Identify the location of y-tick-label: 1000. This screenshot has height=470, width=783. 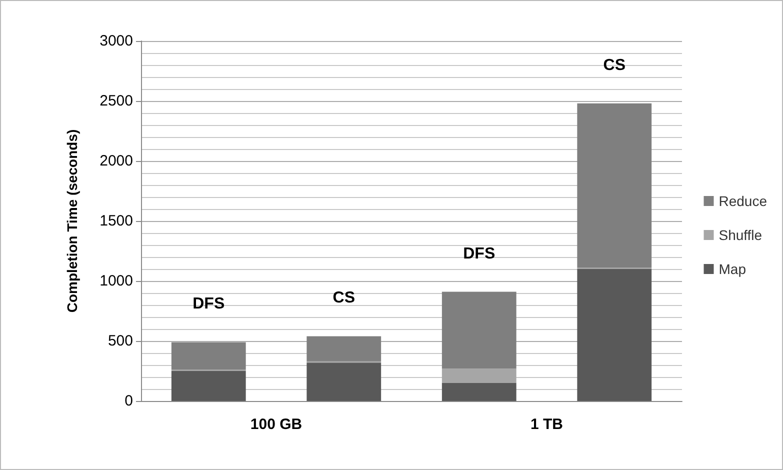
(116, 281).